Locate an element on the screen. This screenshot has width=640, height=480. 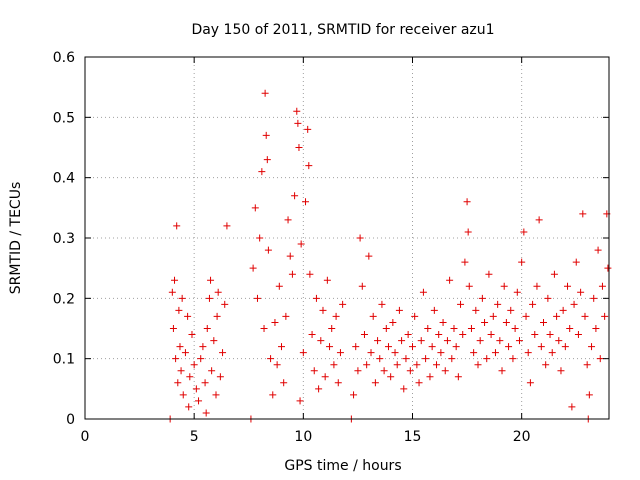
y-tick-label: 0.6 is located at coordinates (64, 58).